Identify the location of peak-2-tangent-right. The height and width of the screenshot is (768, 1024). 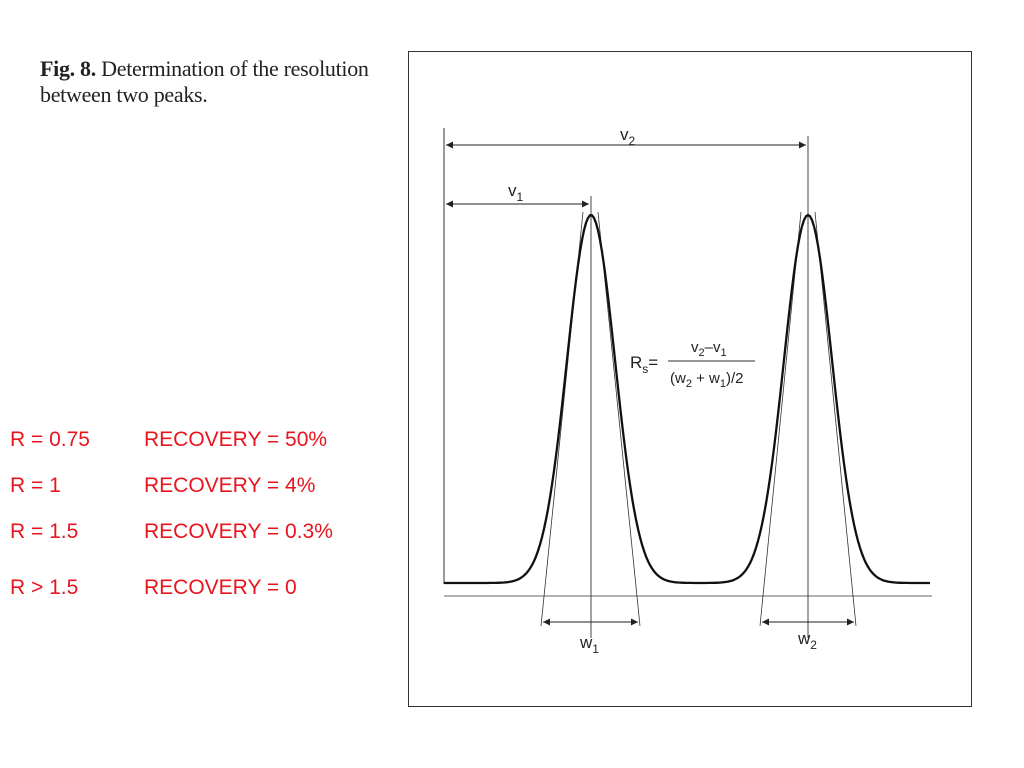
(835, 419).